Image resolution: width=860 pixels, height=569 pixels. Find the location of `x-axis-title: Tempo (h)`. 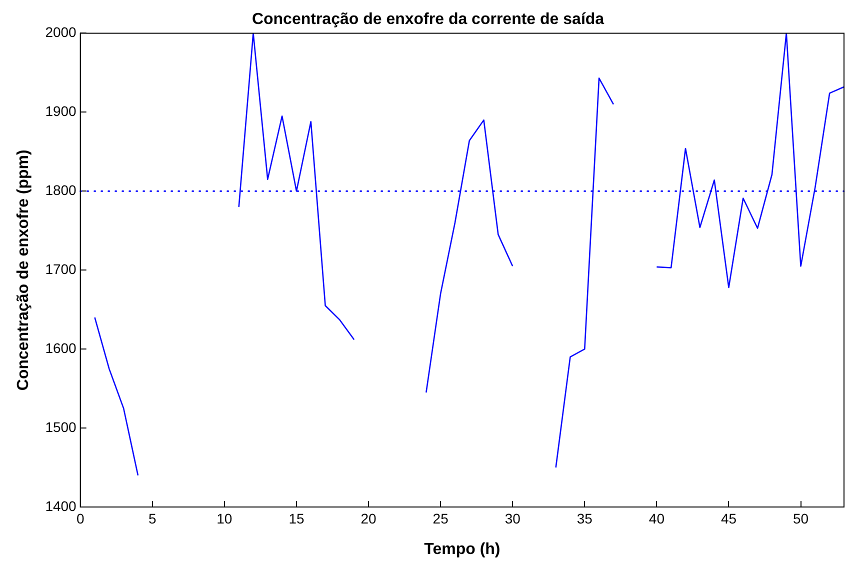

x-axis-title: Tempo (h) is located at coordinates (462, 549).